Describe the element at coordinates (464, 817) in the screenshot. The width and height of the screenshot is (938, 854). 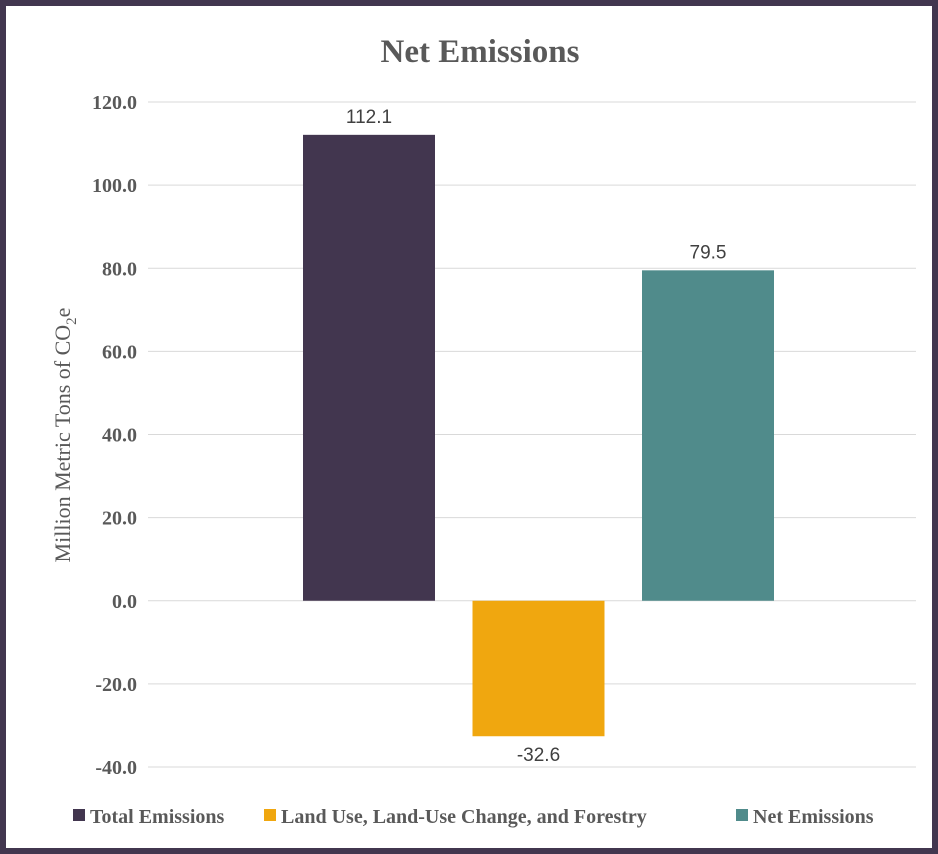
I see `legend-label-2: Land Use, Land-Use Change, and Forestry` at that location.